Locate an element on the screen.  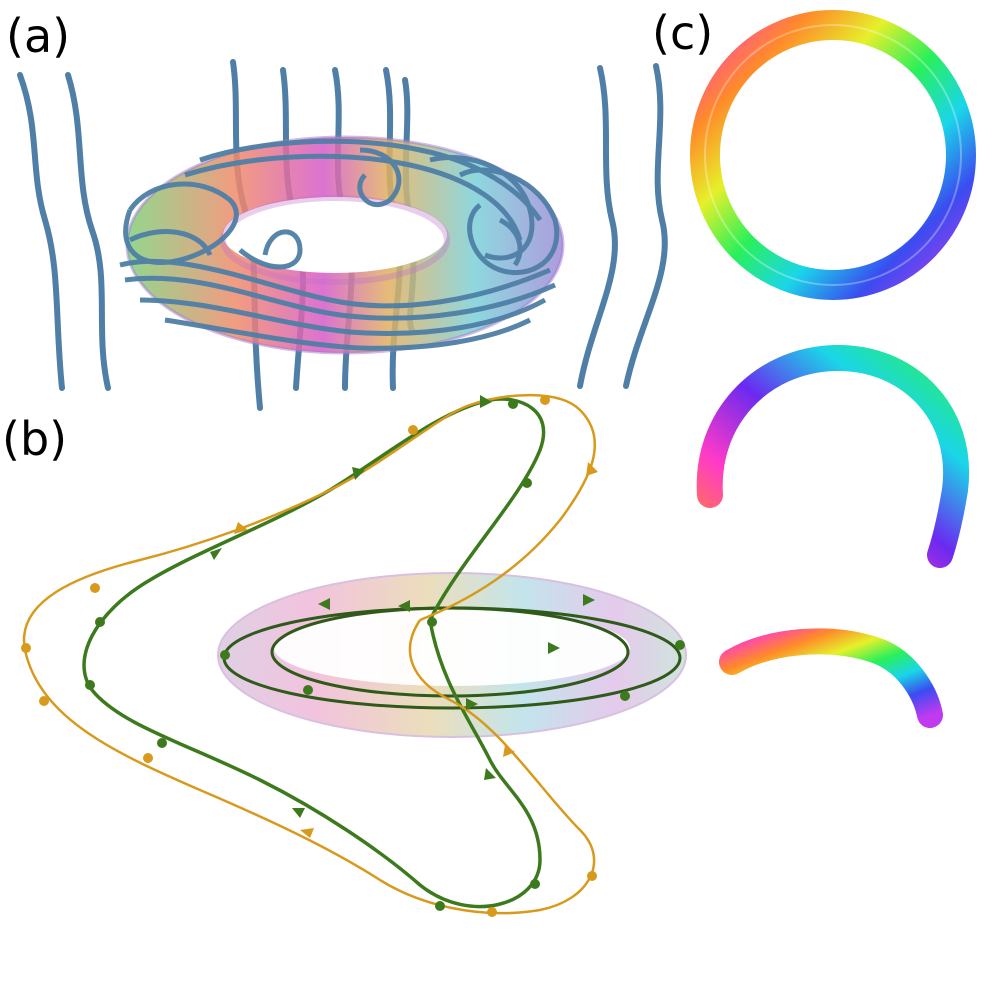
panel-label-b: (b) is located at coordinates (34, 439).